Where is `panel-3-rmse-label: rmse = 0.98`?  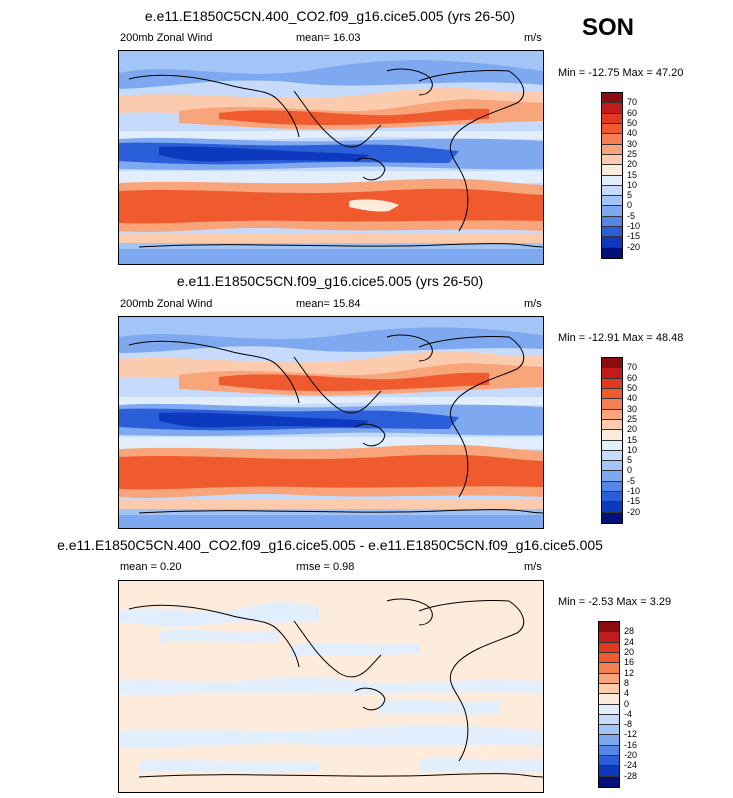
panel-3-rmse-label: rmse = 0.98 is located at coordinates (325, 567).